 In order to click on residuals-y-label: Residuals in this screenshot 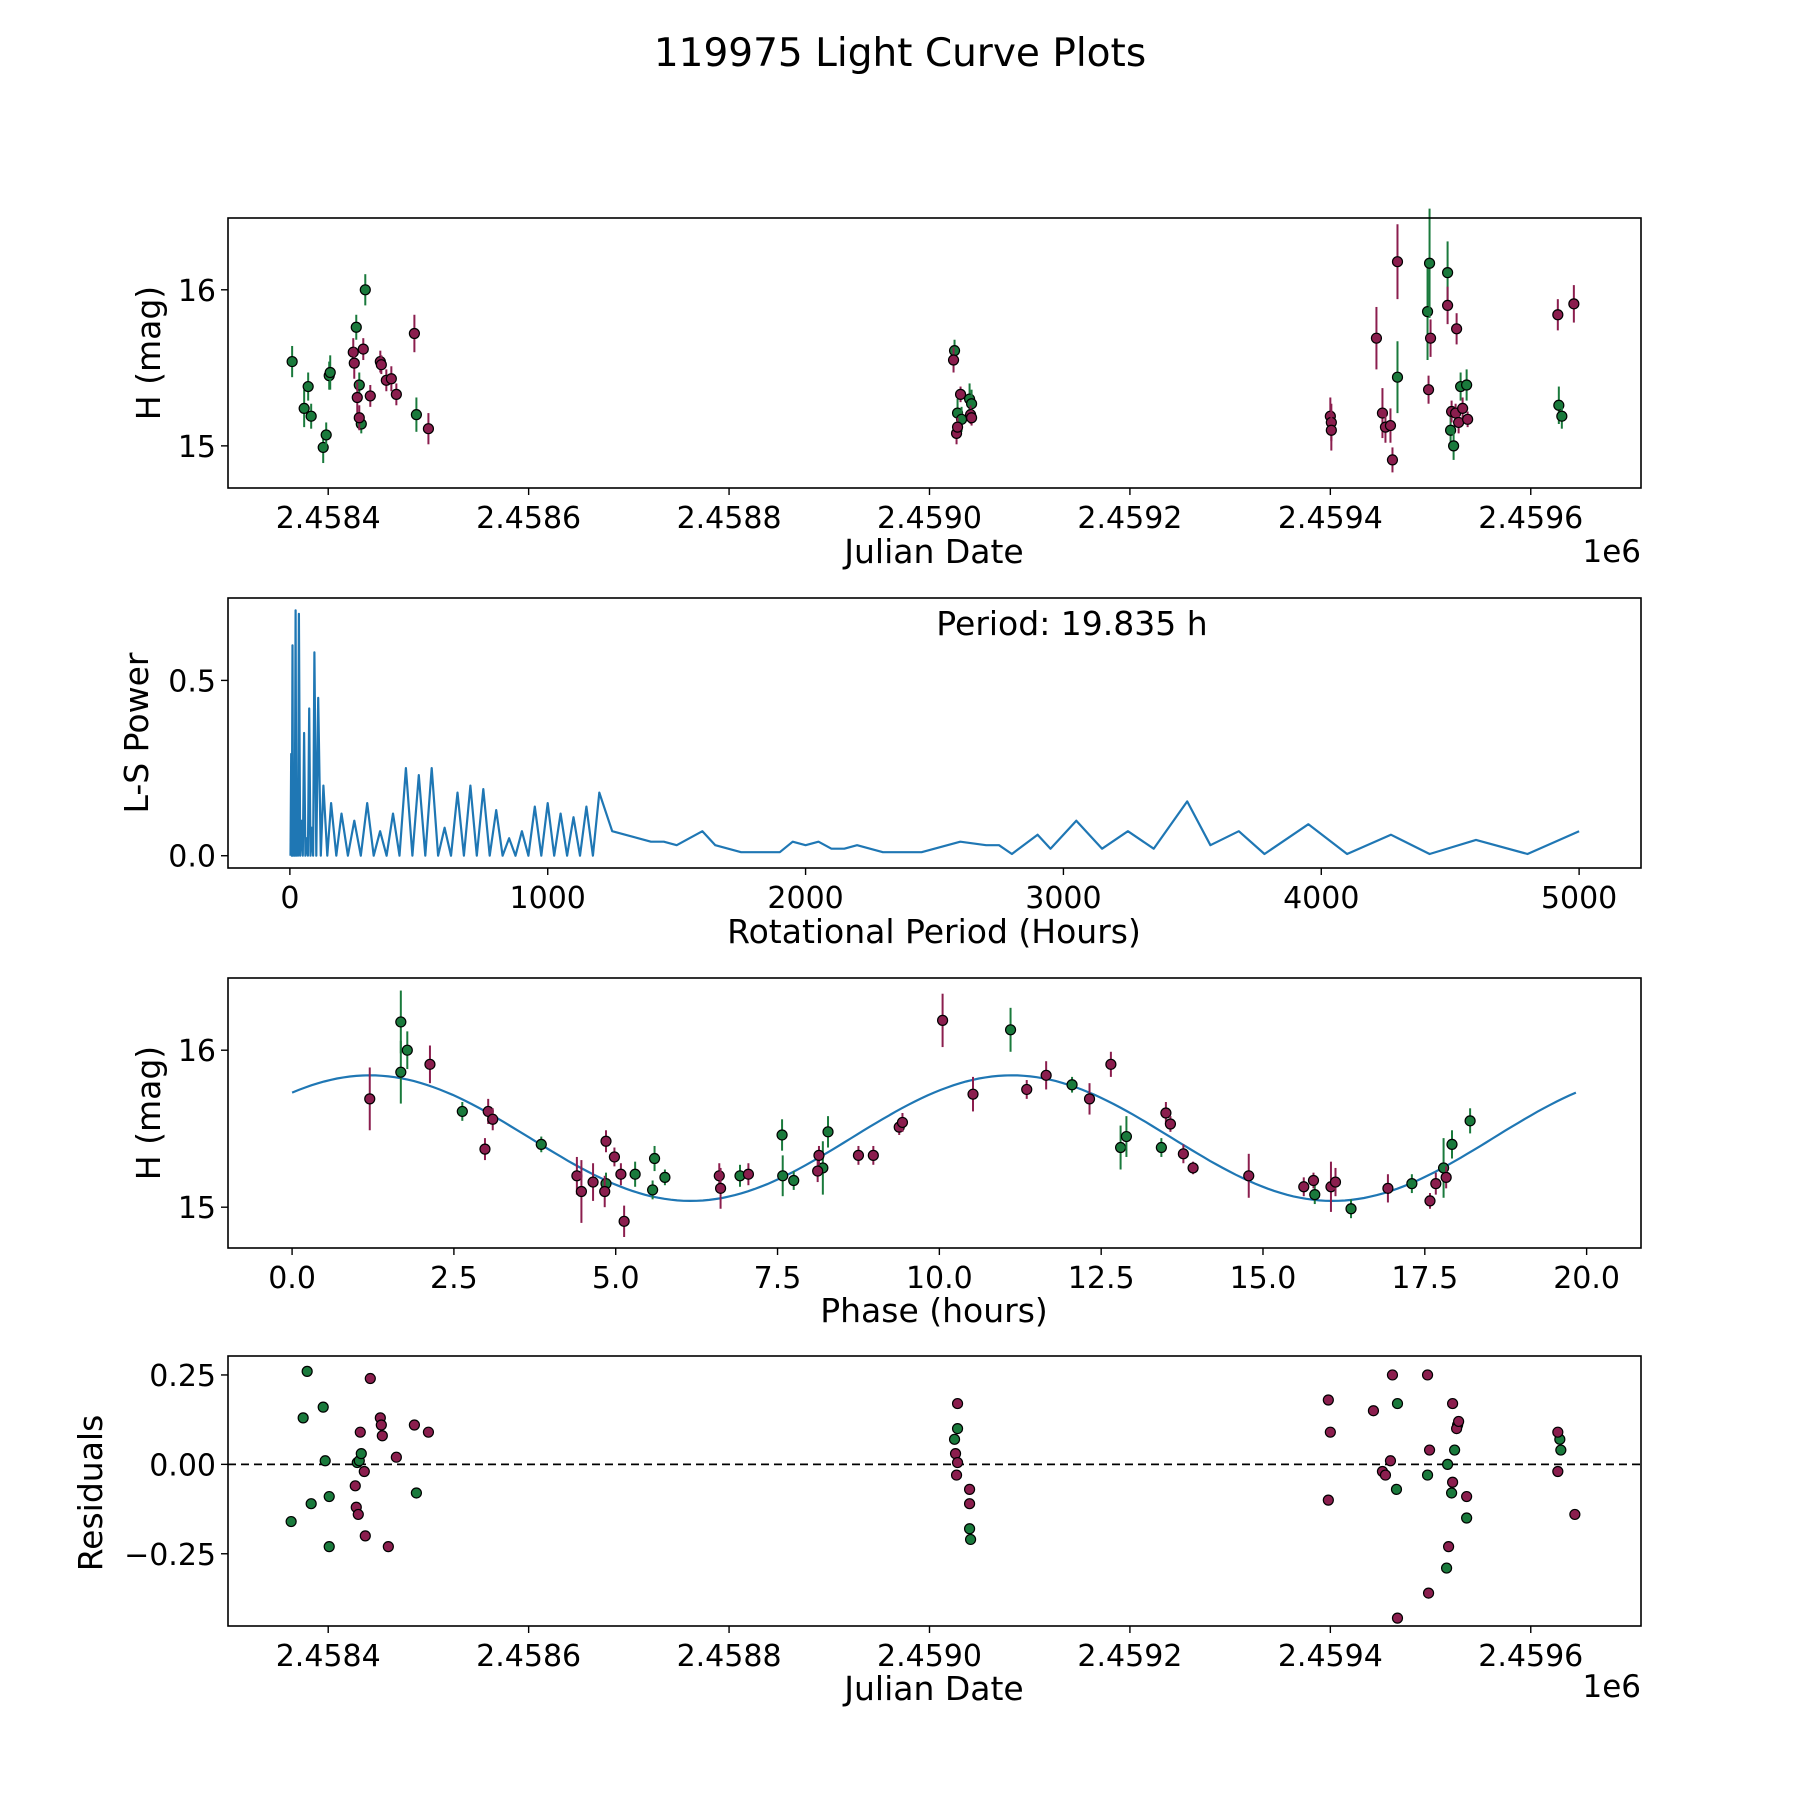, I will do `click(90, 1493)`.